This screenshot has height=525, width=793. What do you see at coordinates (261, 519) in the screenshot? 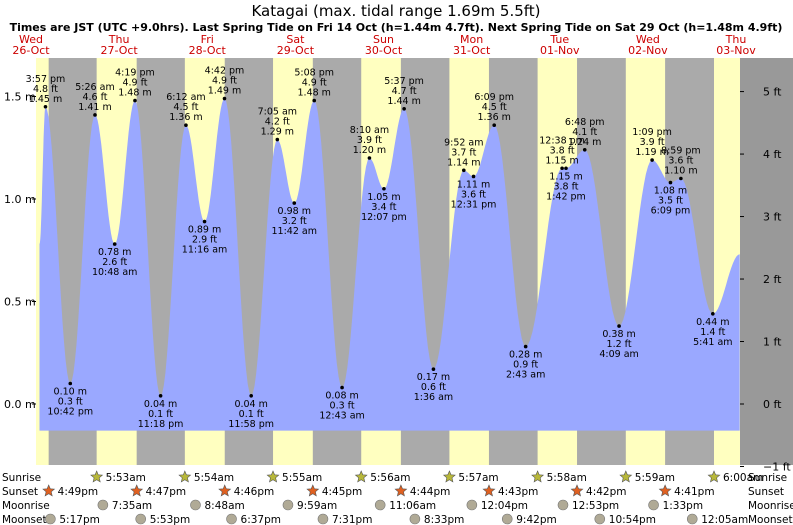
I see `moonset-time: 6:37pm` at bounding box center [261, 519].